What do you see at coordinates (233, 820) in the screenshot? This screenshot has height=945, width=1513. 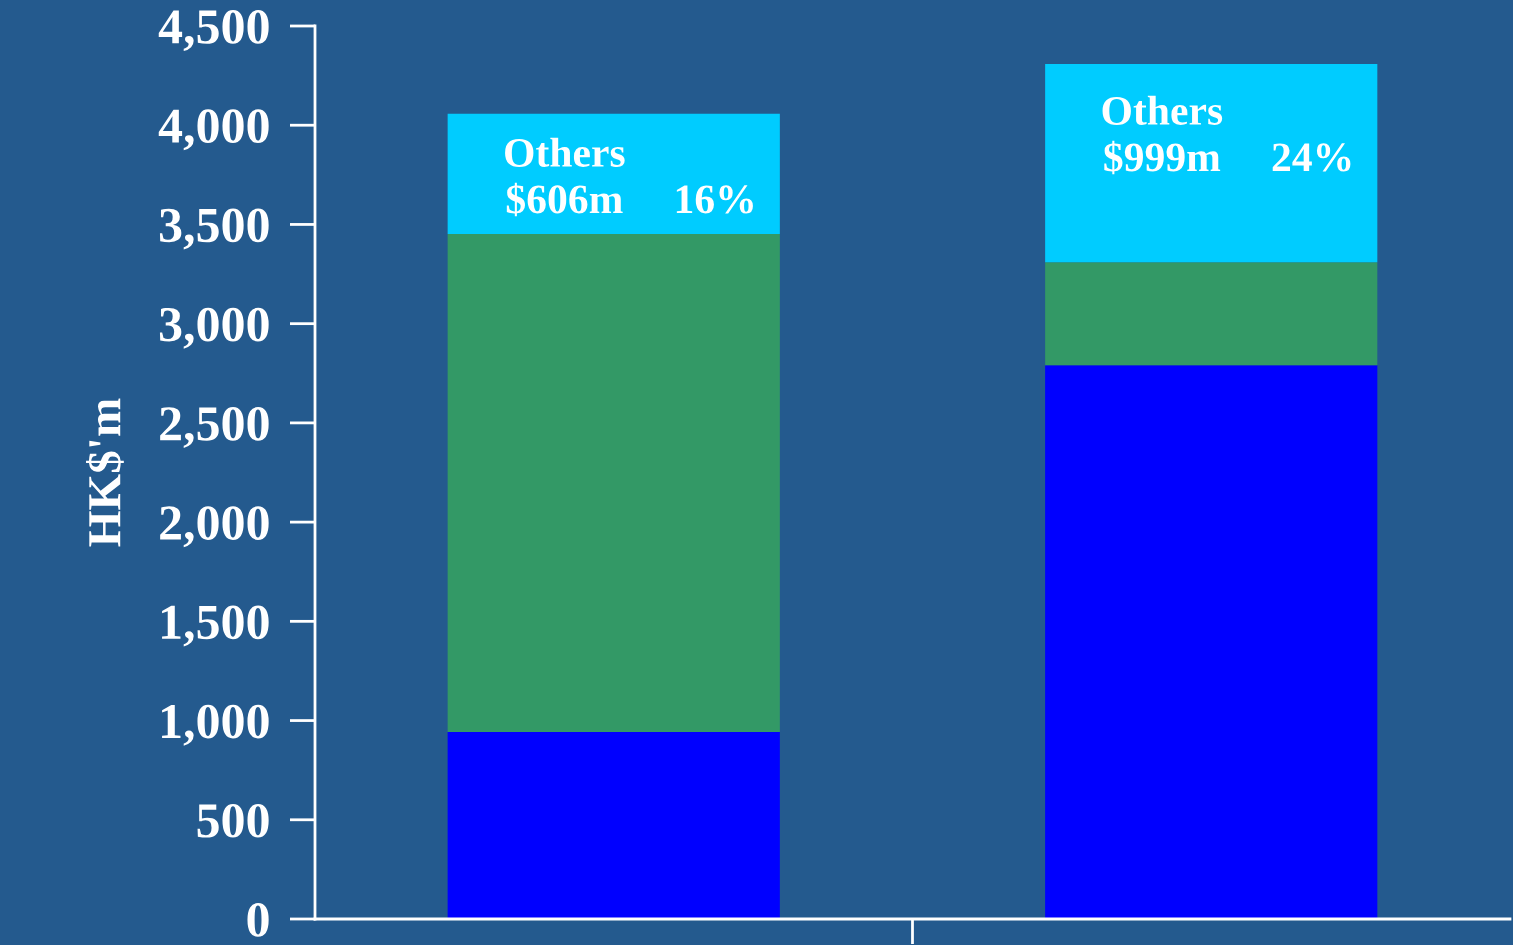 I see `y-tick-label: 500` at bounding box center [233, 820].